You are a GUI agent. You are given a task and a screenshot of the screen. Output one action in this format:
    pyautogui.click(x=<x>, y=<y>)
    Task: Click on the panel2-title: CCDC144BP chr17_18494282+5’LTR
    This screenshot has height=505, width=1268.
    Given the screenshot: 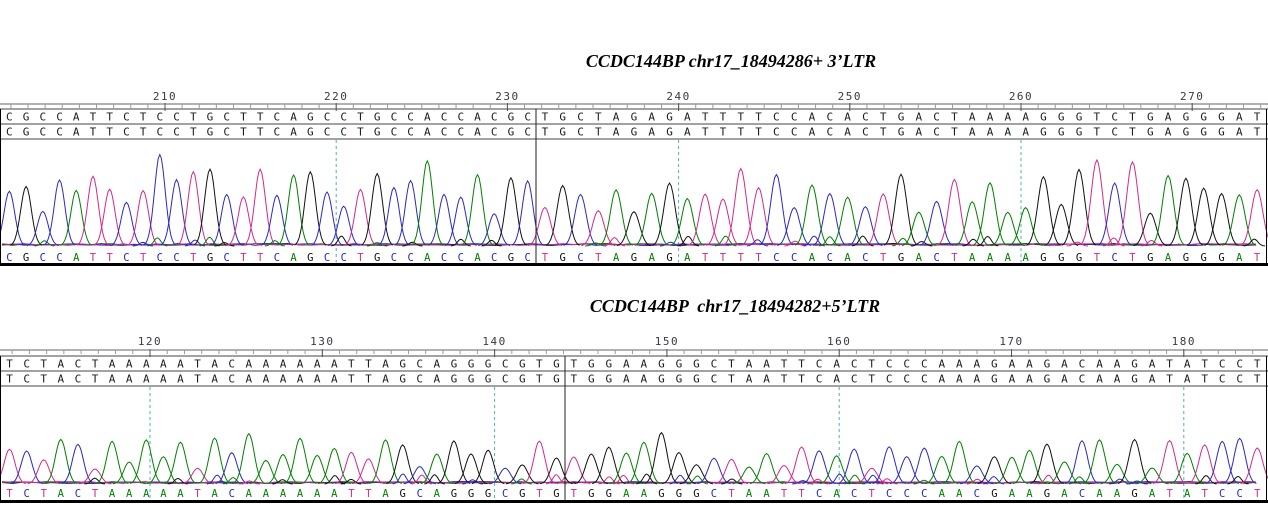 What is the action you would take?
    pyautogui.click(x=735, y=306)
    